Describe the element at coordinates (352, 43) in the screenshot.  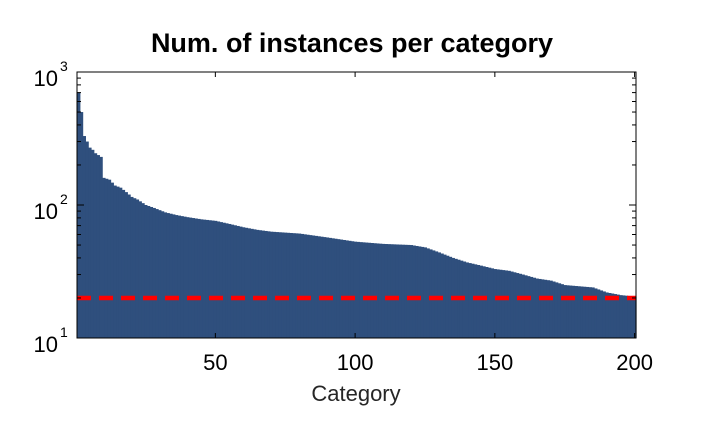
I see `chart-title: Num. of instances per category` at that location.